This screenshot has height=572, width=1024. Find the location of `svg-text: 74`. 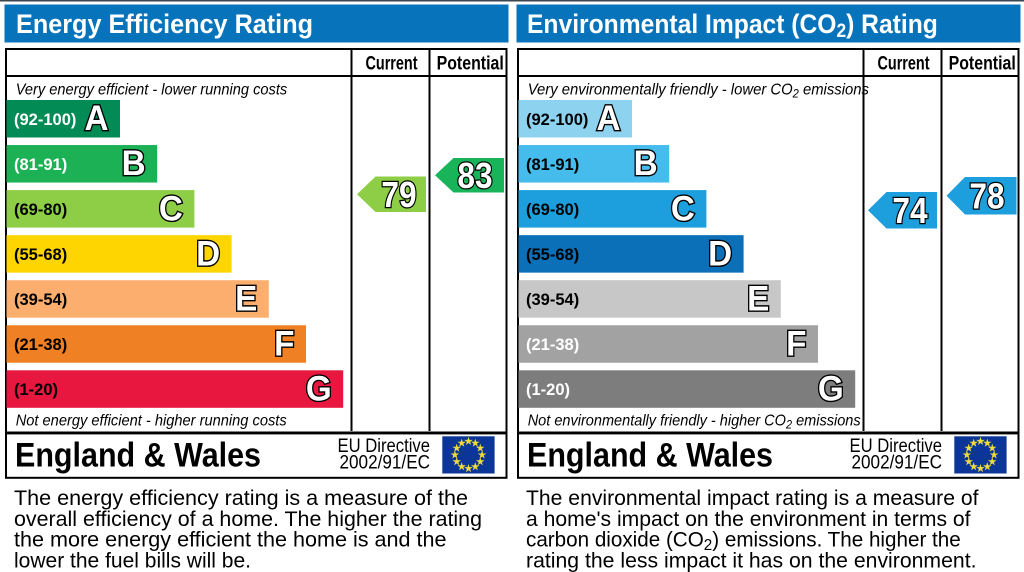

svg-text: 74 is located at coordinates (909, 211).